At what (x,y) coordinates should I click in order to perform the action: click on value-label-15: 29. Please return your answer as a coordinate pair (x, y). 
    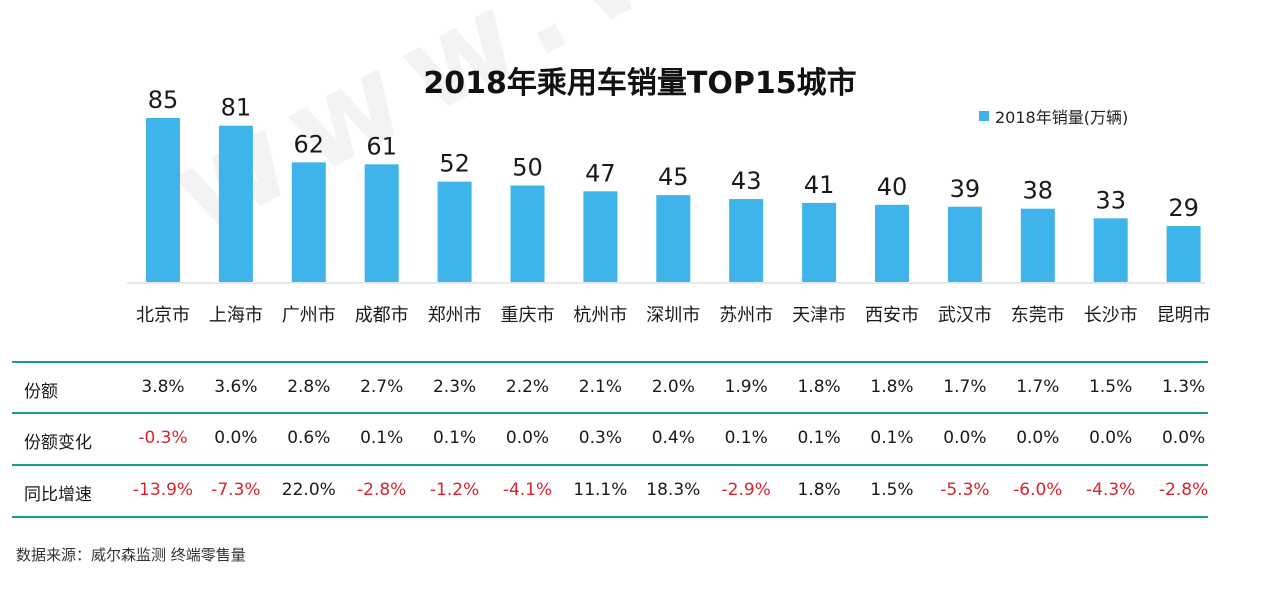
    Looking at the image, I should click on (1183, 208).